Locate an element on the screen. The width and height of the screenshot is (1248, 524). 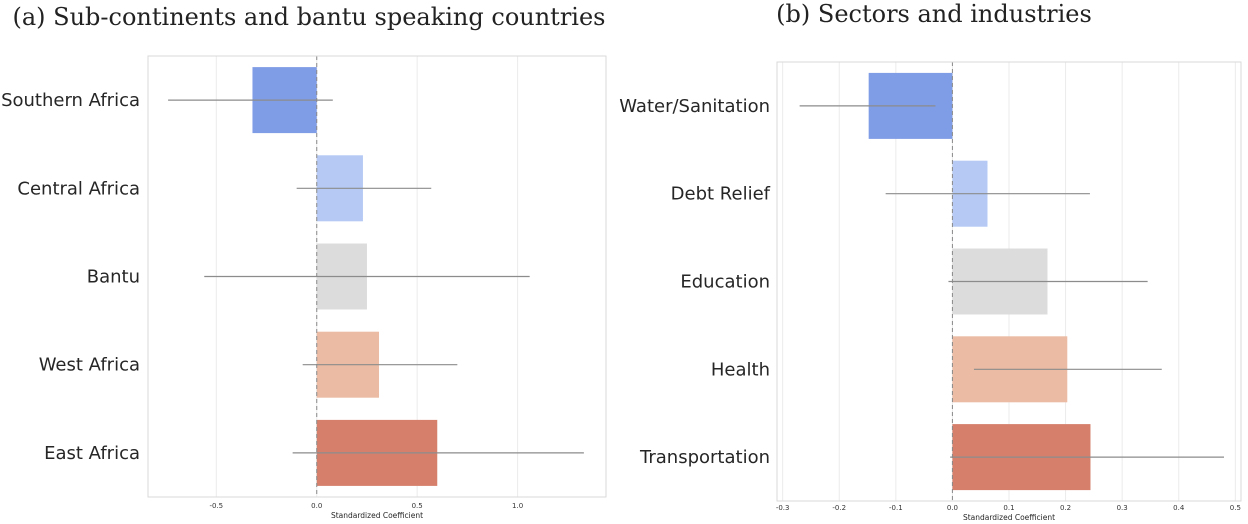
category-label: Health is located at coordinates (740, 369).